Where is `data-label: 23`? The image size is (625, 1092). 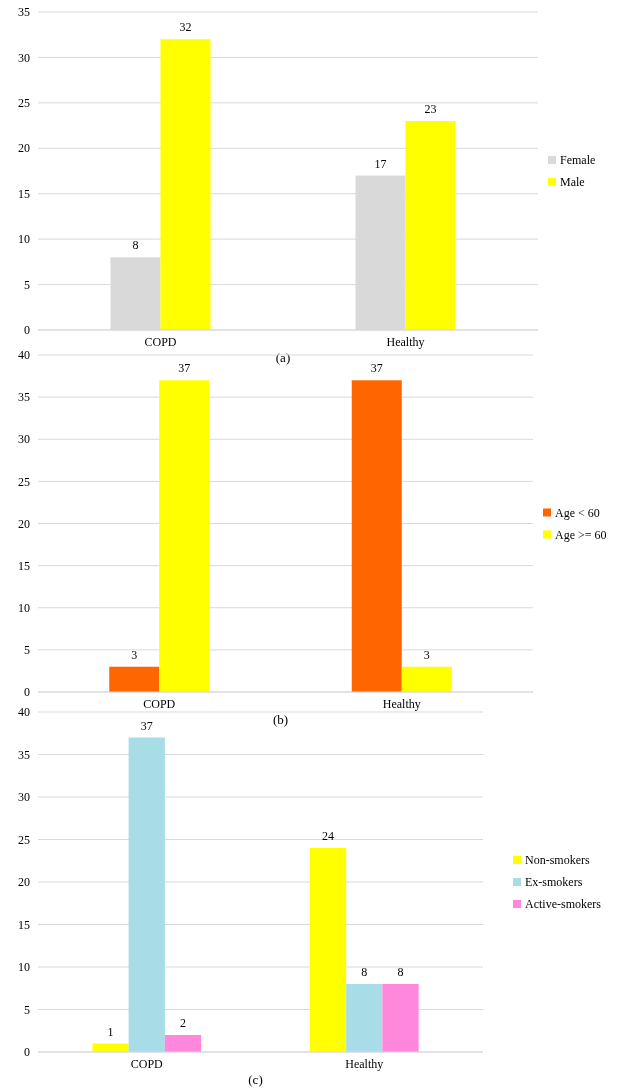 data-label: 23 is located at coordinates (430, 109).